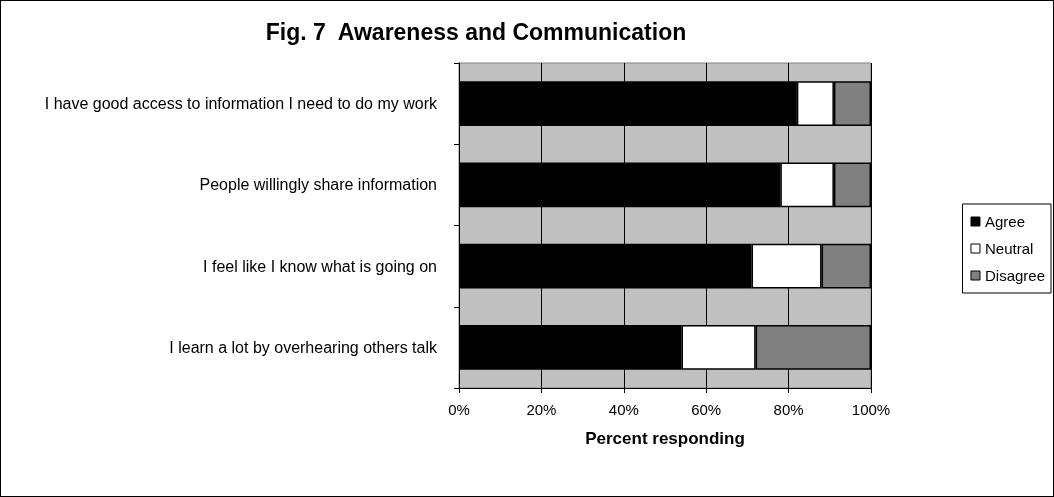  Describe the element at coordinates (476, 31) in the screenshot. I see `chart-title: Fig. 7 Awareness and Communication` at that location.